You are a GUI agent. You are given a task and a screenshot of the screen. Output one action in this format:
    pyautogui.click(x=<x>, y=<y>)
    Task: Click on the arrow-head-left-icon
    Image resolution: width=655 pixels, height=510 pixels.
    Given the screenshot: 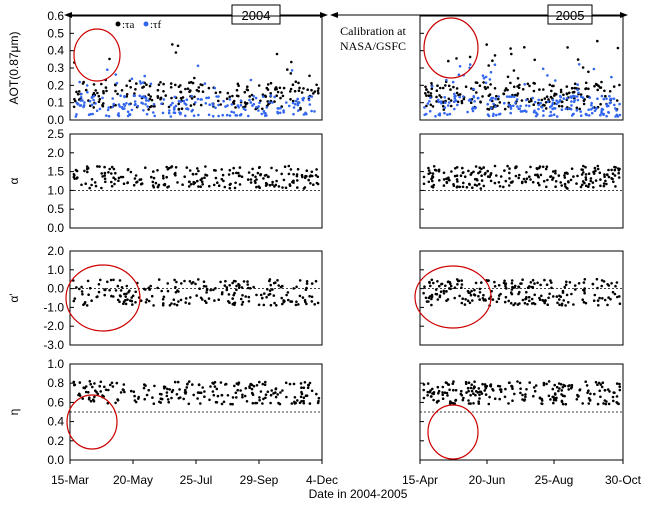 What is the action you would take?
    pyautogui.click(x=334, y=15)
    